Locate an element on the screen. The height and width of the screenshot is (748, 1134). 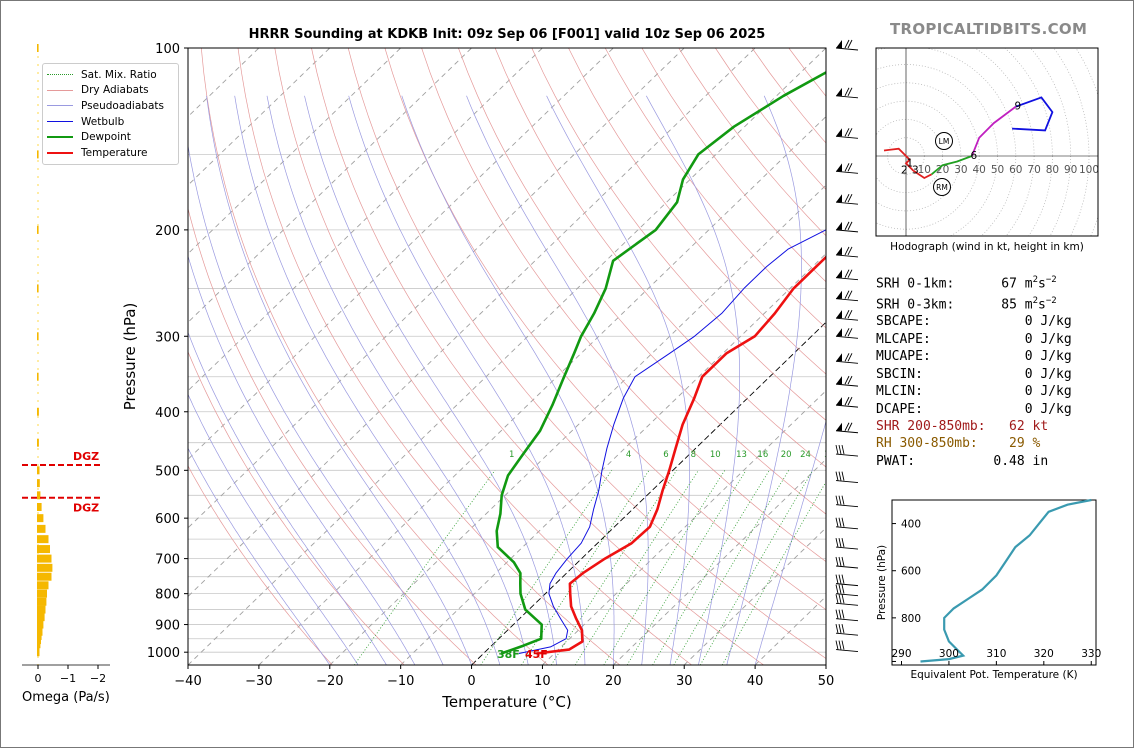
omega-tick-label: −1 is located at coordinates (68, 678).